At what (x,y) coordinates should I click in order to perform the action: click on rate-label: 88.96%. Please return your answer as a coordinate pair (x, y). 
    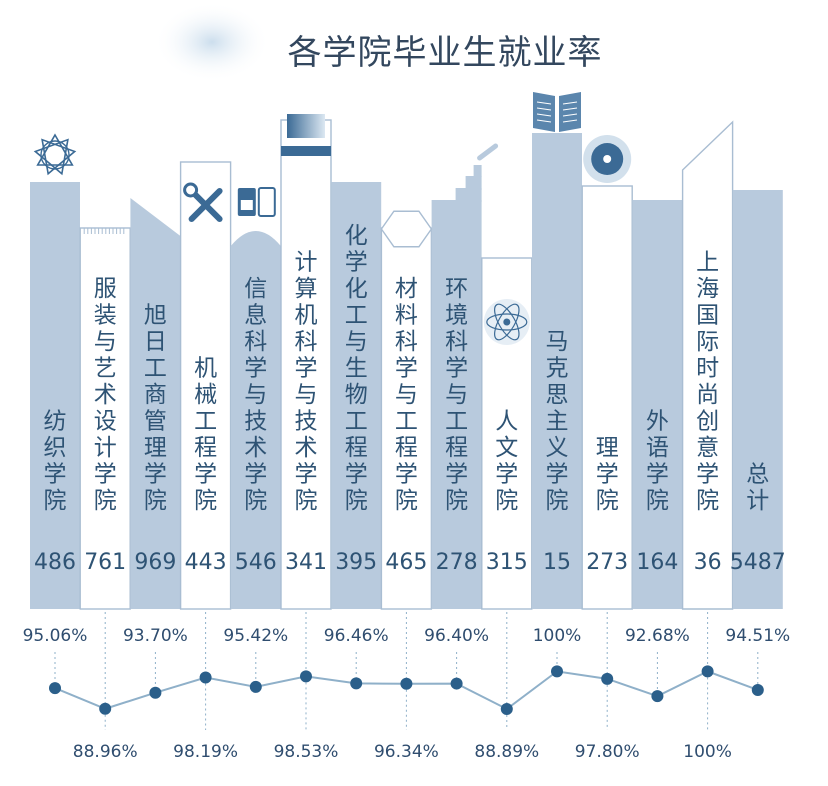
    Looking at the image, I should click on (105, 752).